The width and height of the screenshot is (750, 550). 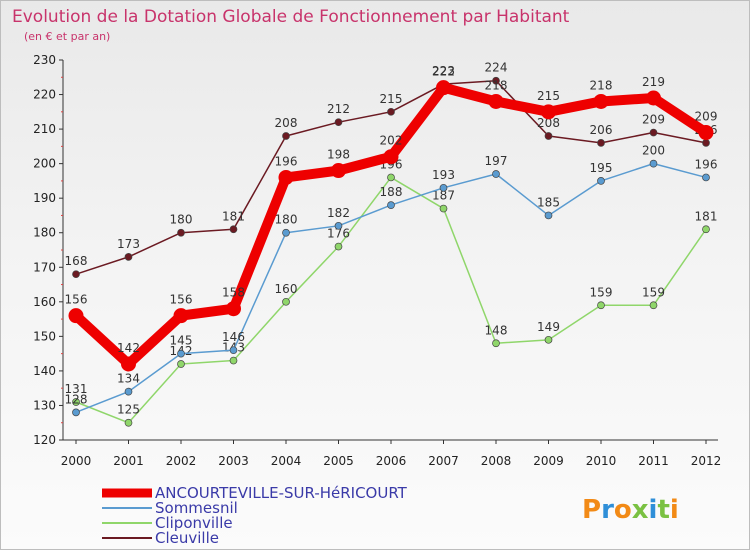 I want to click on x-tick-label: 2012, so click(x=706, y=461).